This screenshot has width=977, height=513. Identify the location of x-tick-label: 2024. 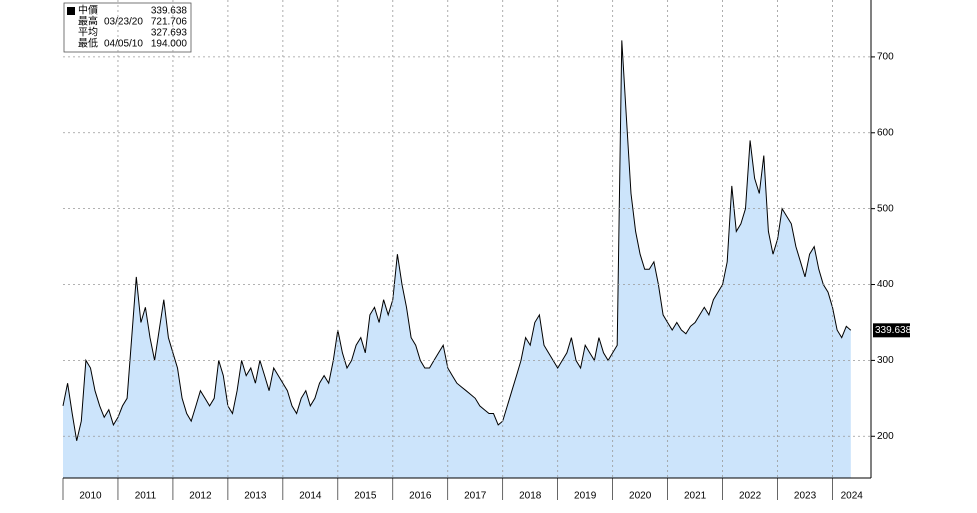
(852, 496).